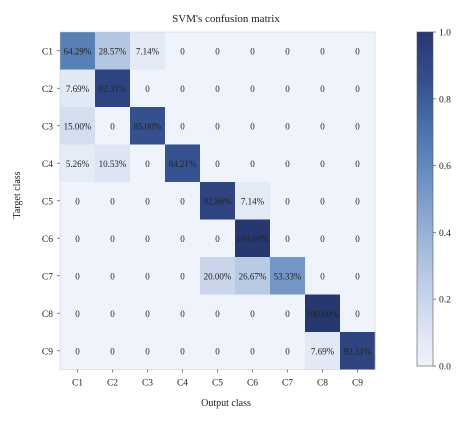  I want to click on colorbar: 0.0 0.2 0.4 0.6 0.8 1.0, so click(433, 201).